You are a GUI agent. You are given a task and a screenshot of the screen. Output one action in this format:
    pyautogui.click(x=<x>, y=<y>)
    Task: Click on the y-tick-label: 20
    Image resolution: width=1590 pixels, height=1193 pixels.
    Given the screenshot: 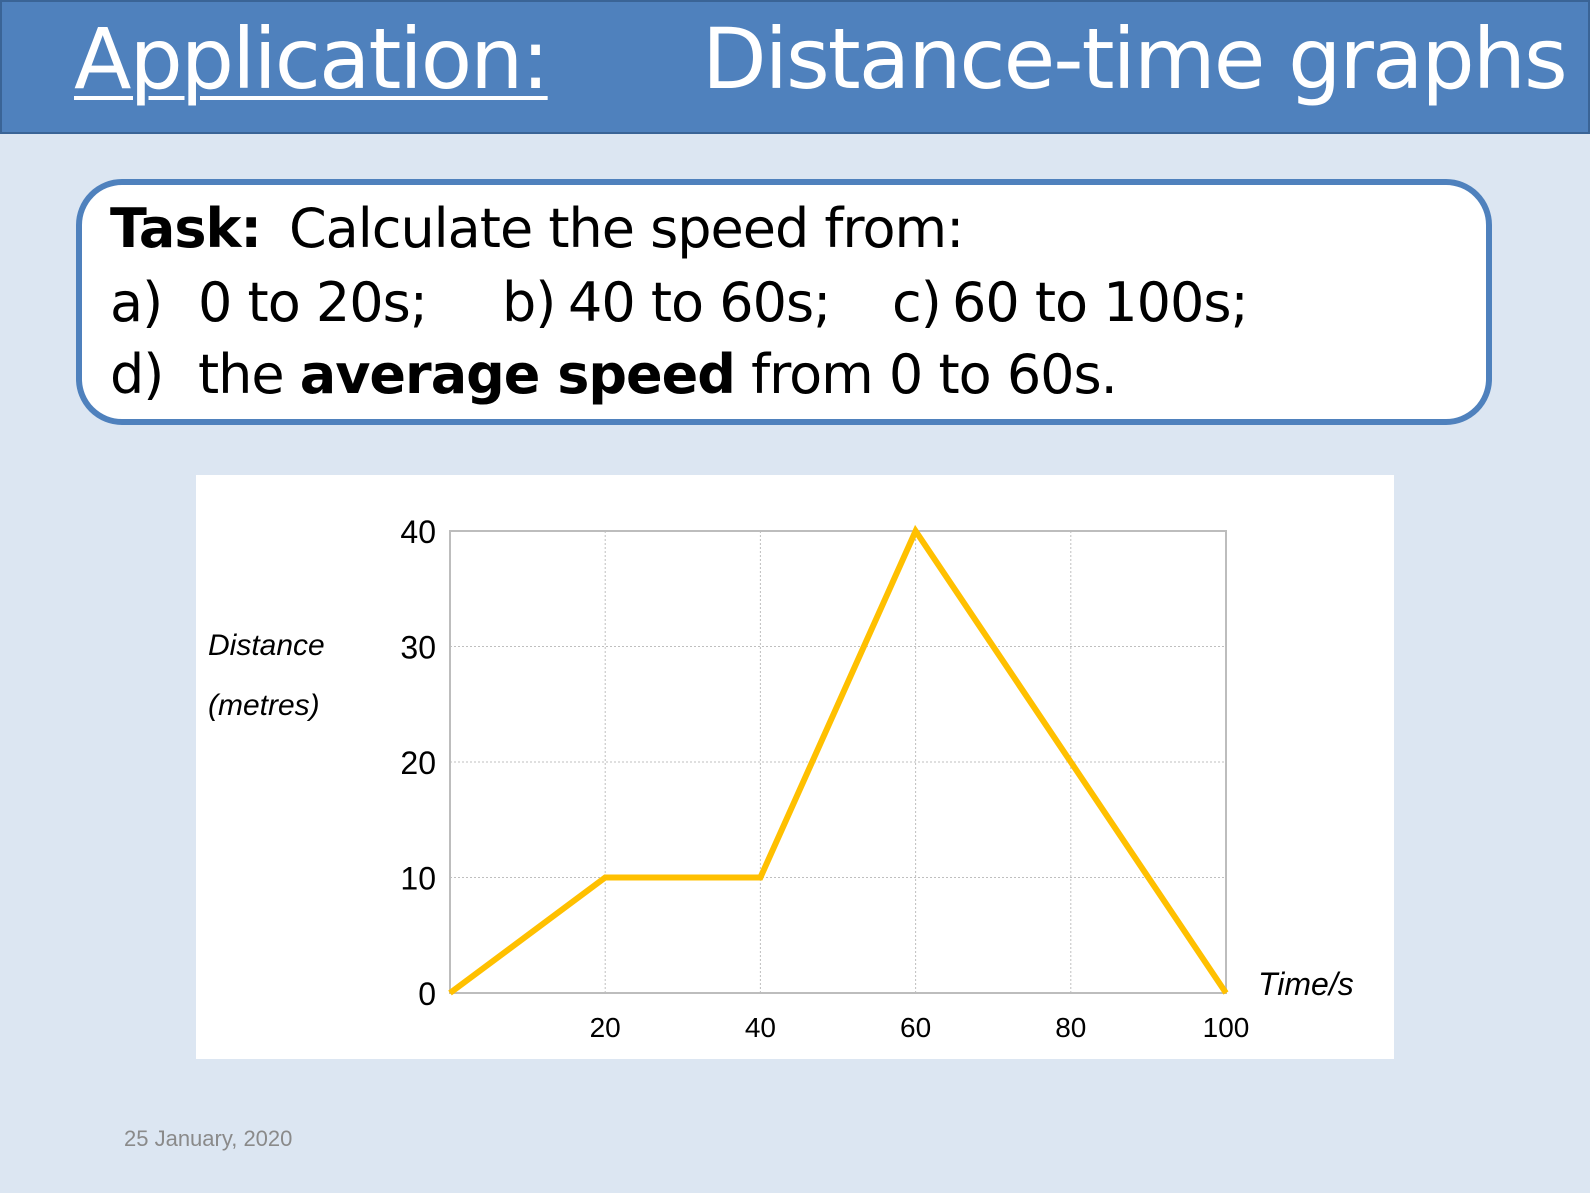 What is the action you would take?
    pyautogui.click(x=418, y=763)
    